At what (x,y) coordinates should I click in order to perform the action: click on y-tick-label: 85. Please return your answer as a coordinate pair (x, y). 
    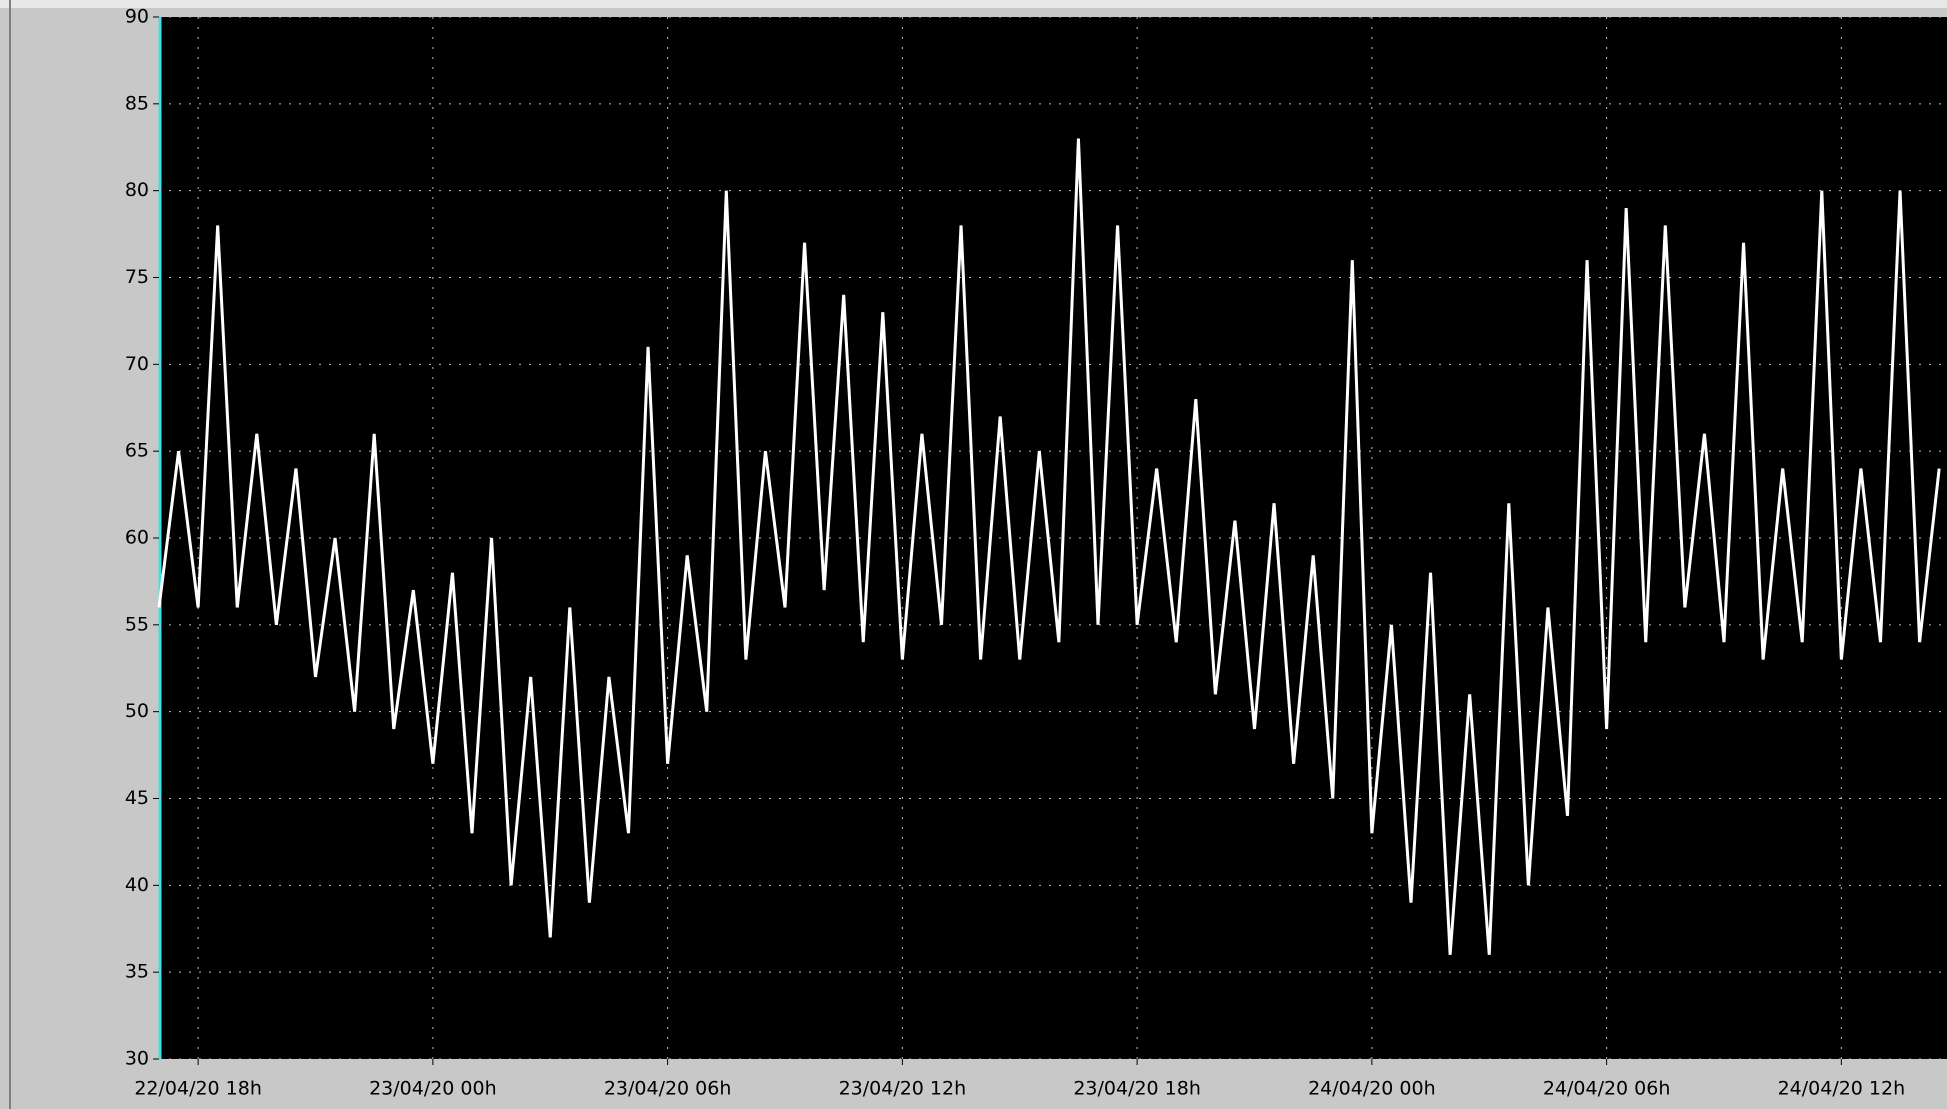
    Looking at the image, I should click on (137, 103).